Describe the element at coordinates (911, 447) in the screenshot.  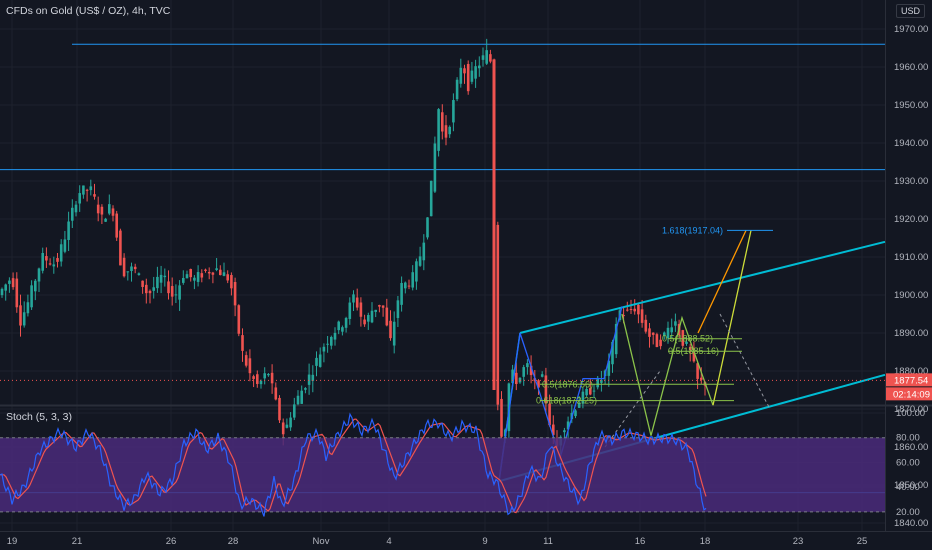
I see `price-tick-label: 1860.00` at that location.